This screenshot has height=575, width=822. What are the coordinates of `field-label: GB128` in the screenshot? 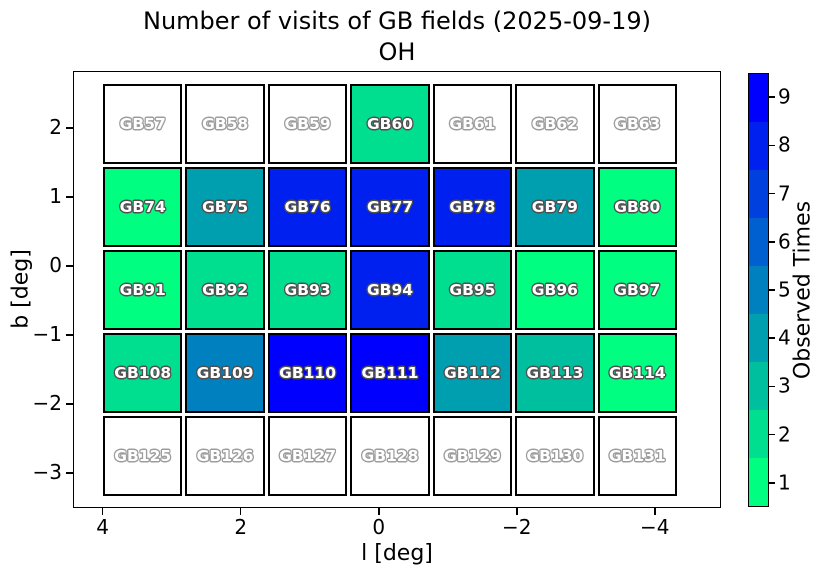 It's located at (390, 456).